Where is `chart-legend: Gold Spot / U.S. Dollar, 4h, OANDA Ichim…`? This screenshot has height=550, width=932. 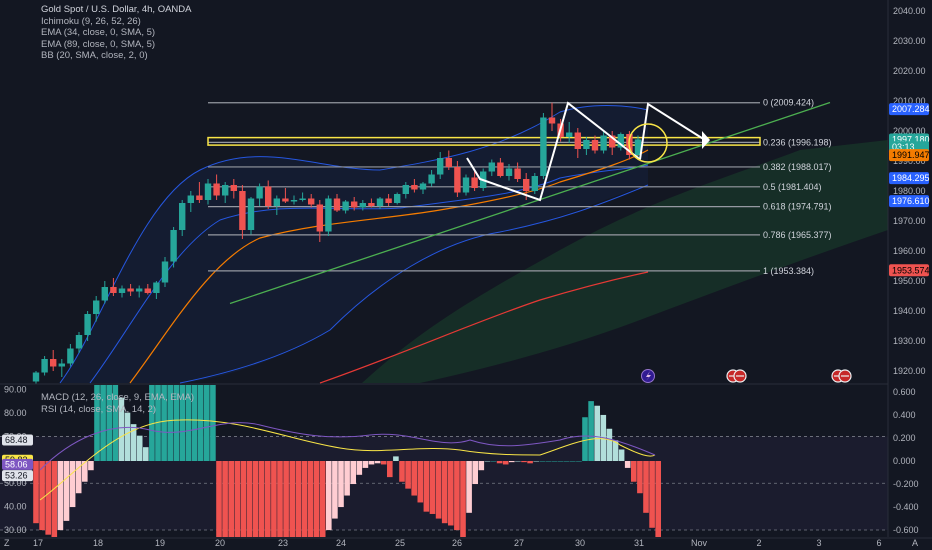
chart-legend: Gold Spot / U.S. Dollar, 4h, OANDA Ichim… is located at coordinates (116, 33).